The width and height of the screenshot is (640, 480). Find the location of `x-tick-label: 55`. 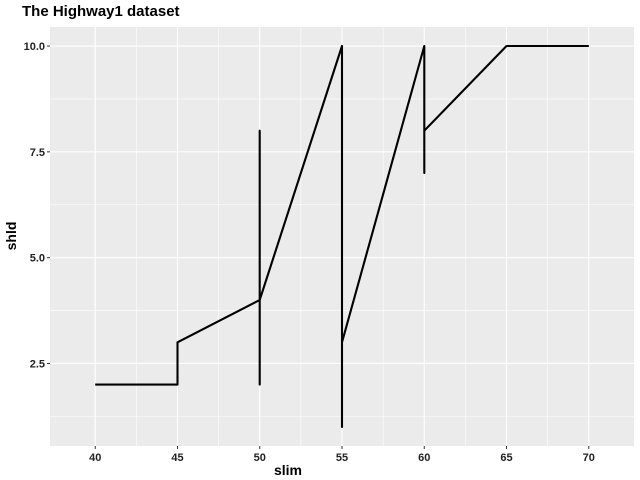

x-tick-label: 55 is located at coordinates (342, 458).